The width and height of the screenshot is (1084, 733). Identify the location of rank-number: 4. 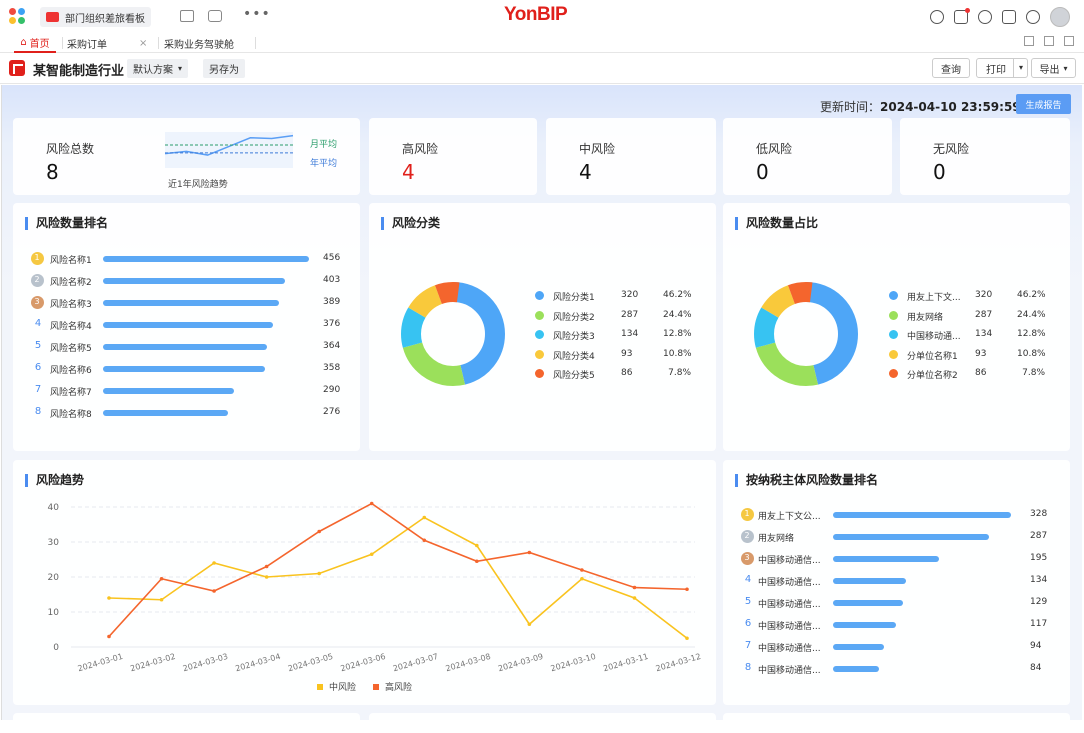
(748, 579).